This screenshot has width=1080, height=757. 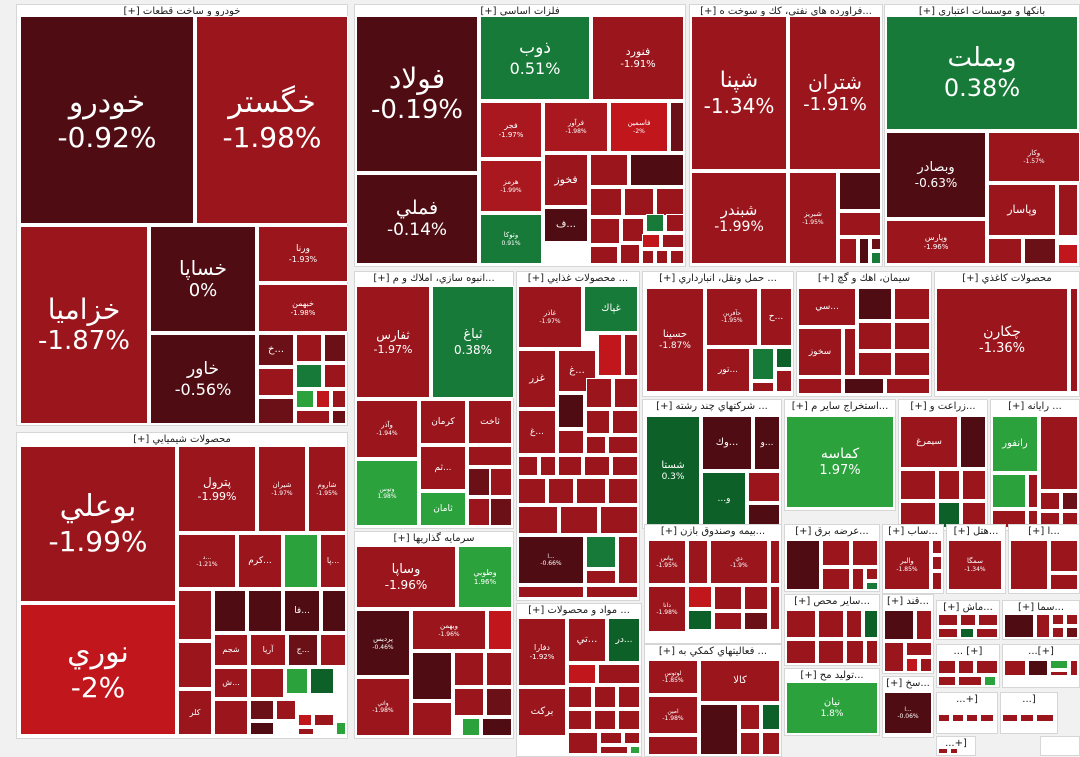 What do you see at coordinates (473, 342) in the screenshot?
I see `tile-ثباغ: ثباغ 0.38%` at bounding box center [473, 342].